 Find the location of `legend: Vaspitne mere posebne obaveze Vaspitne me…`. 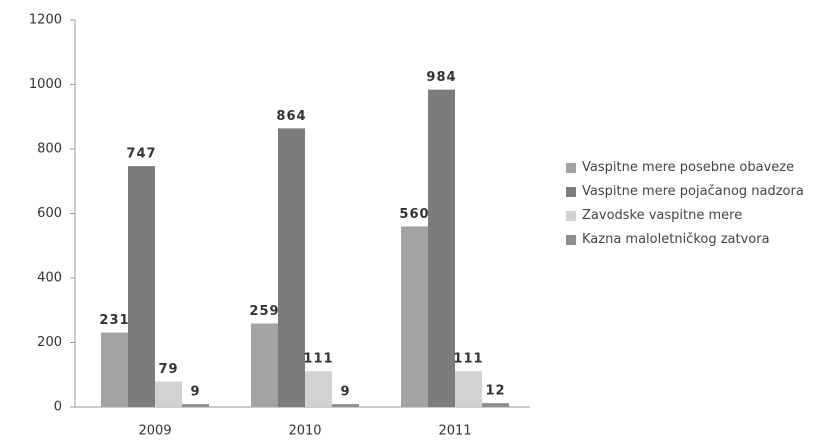

legend: Vaspitne mere posebne obaveze Vaspitne me… is located at coordinates (698, 208).